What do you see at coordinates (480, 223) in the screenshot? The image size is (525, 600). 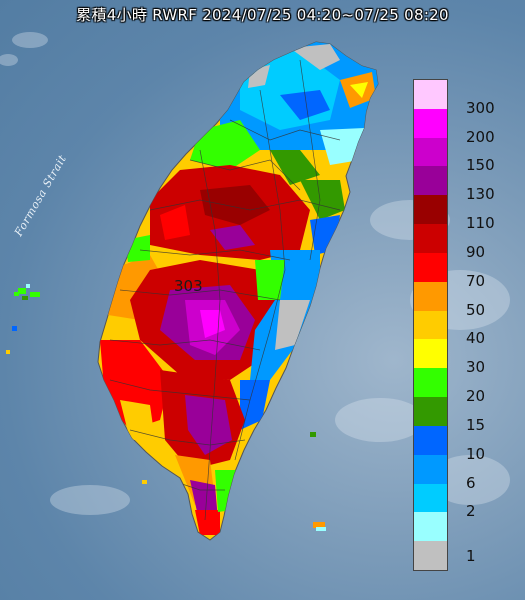 I see `legend-label: 110` at bounding box center [480, 223].